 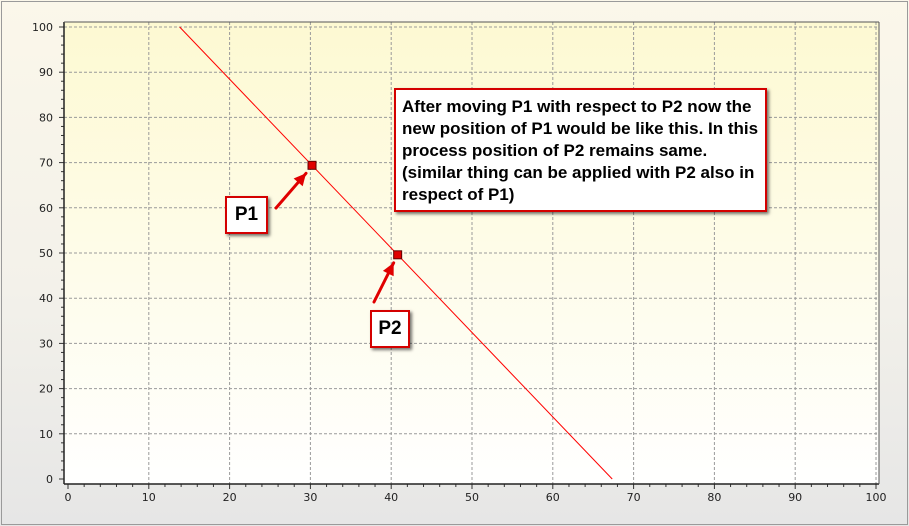 I want to click on y-tick-label: 80, so click(x=46, y=117).